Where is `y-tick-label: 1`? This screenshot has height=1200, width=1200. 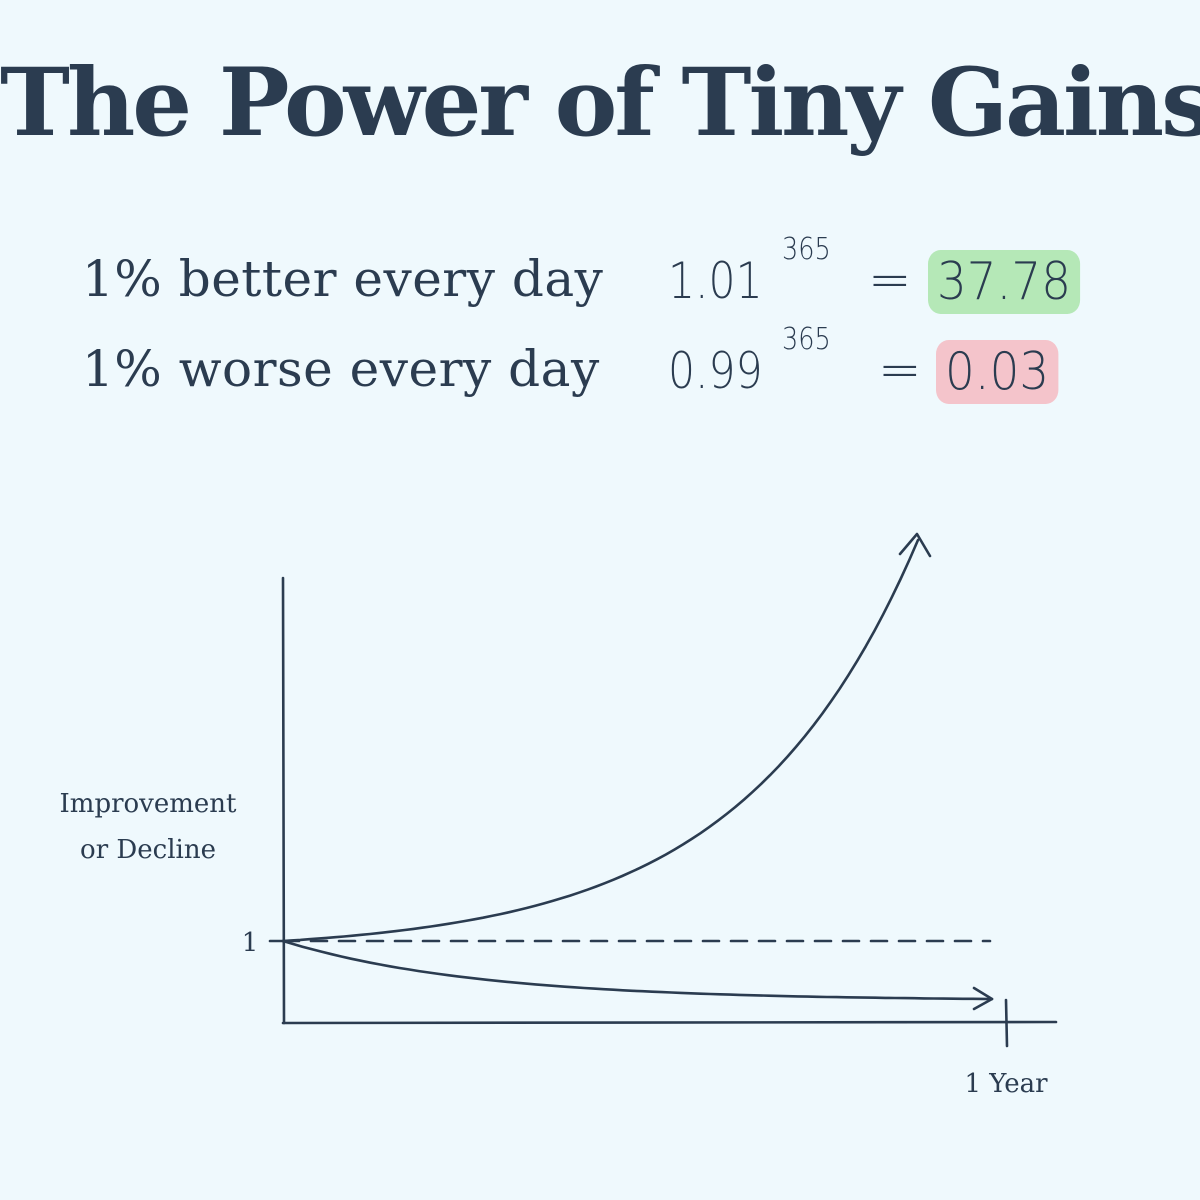 y-tick-label: 1 is located at coordinates (250, 943).